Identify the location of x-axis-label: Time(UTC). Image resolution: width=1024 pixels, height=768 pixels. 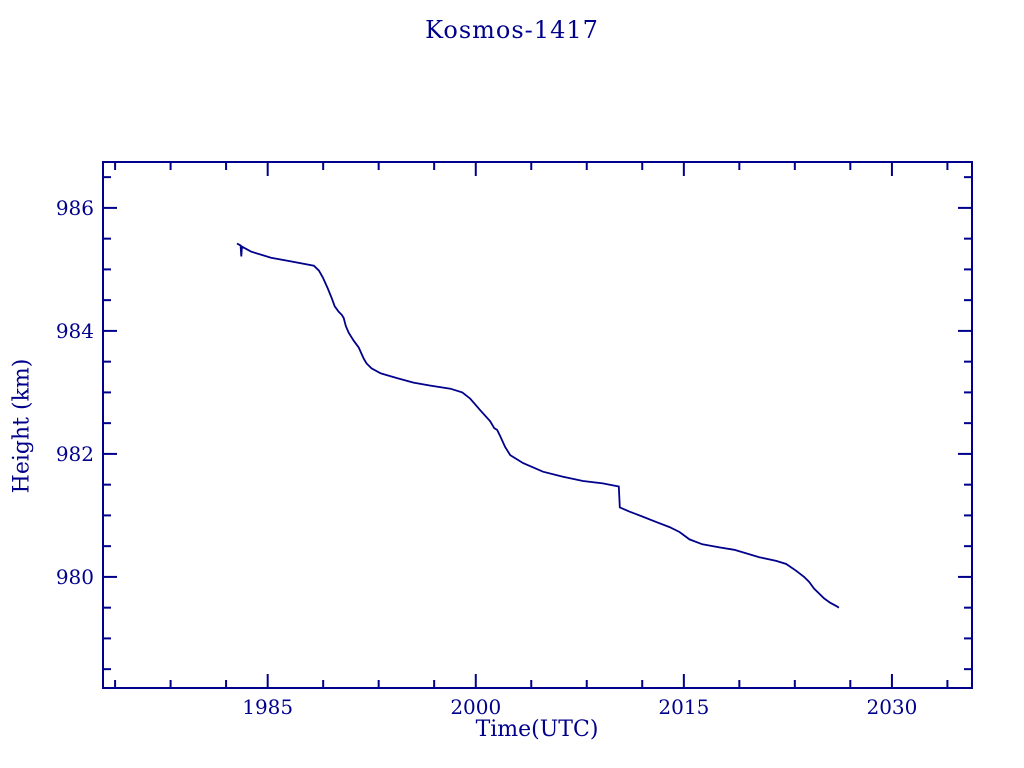
(537, 729).